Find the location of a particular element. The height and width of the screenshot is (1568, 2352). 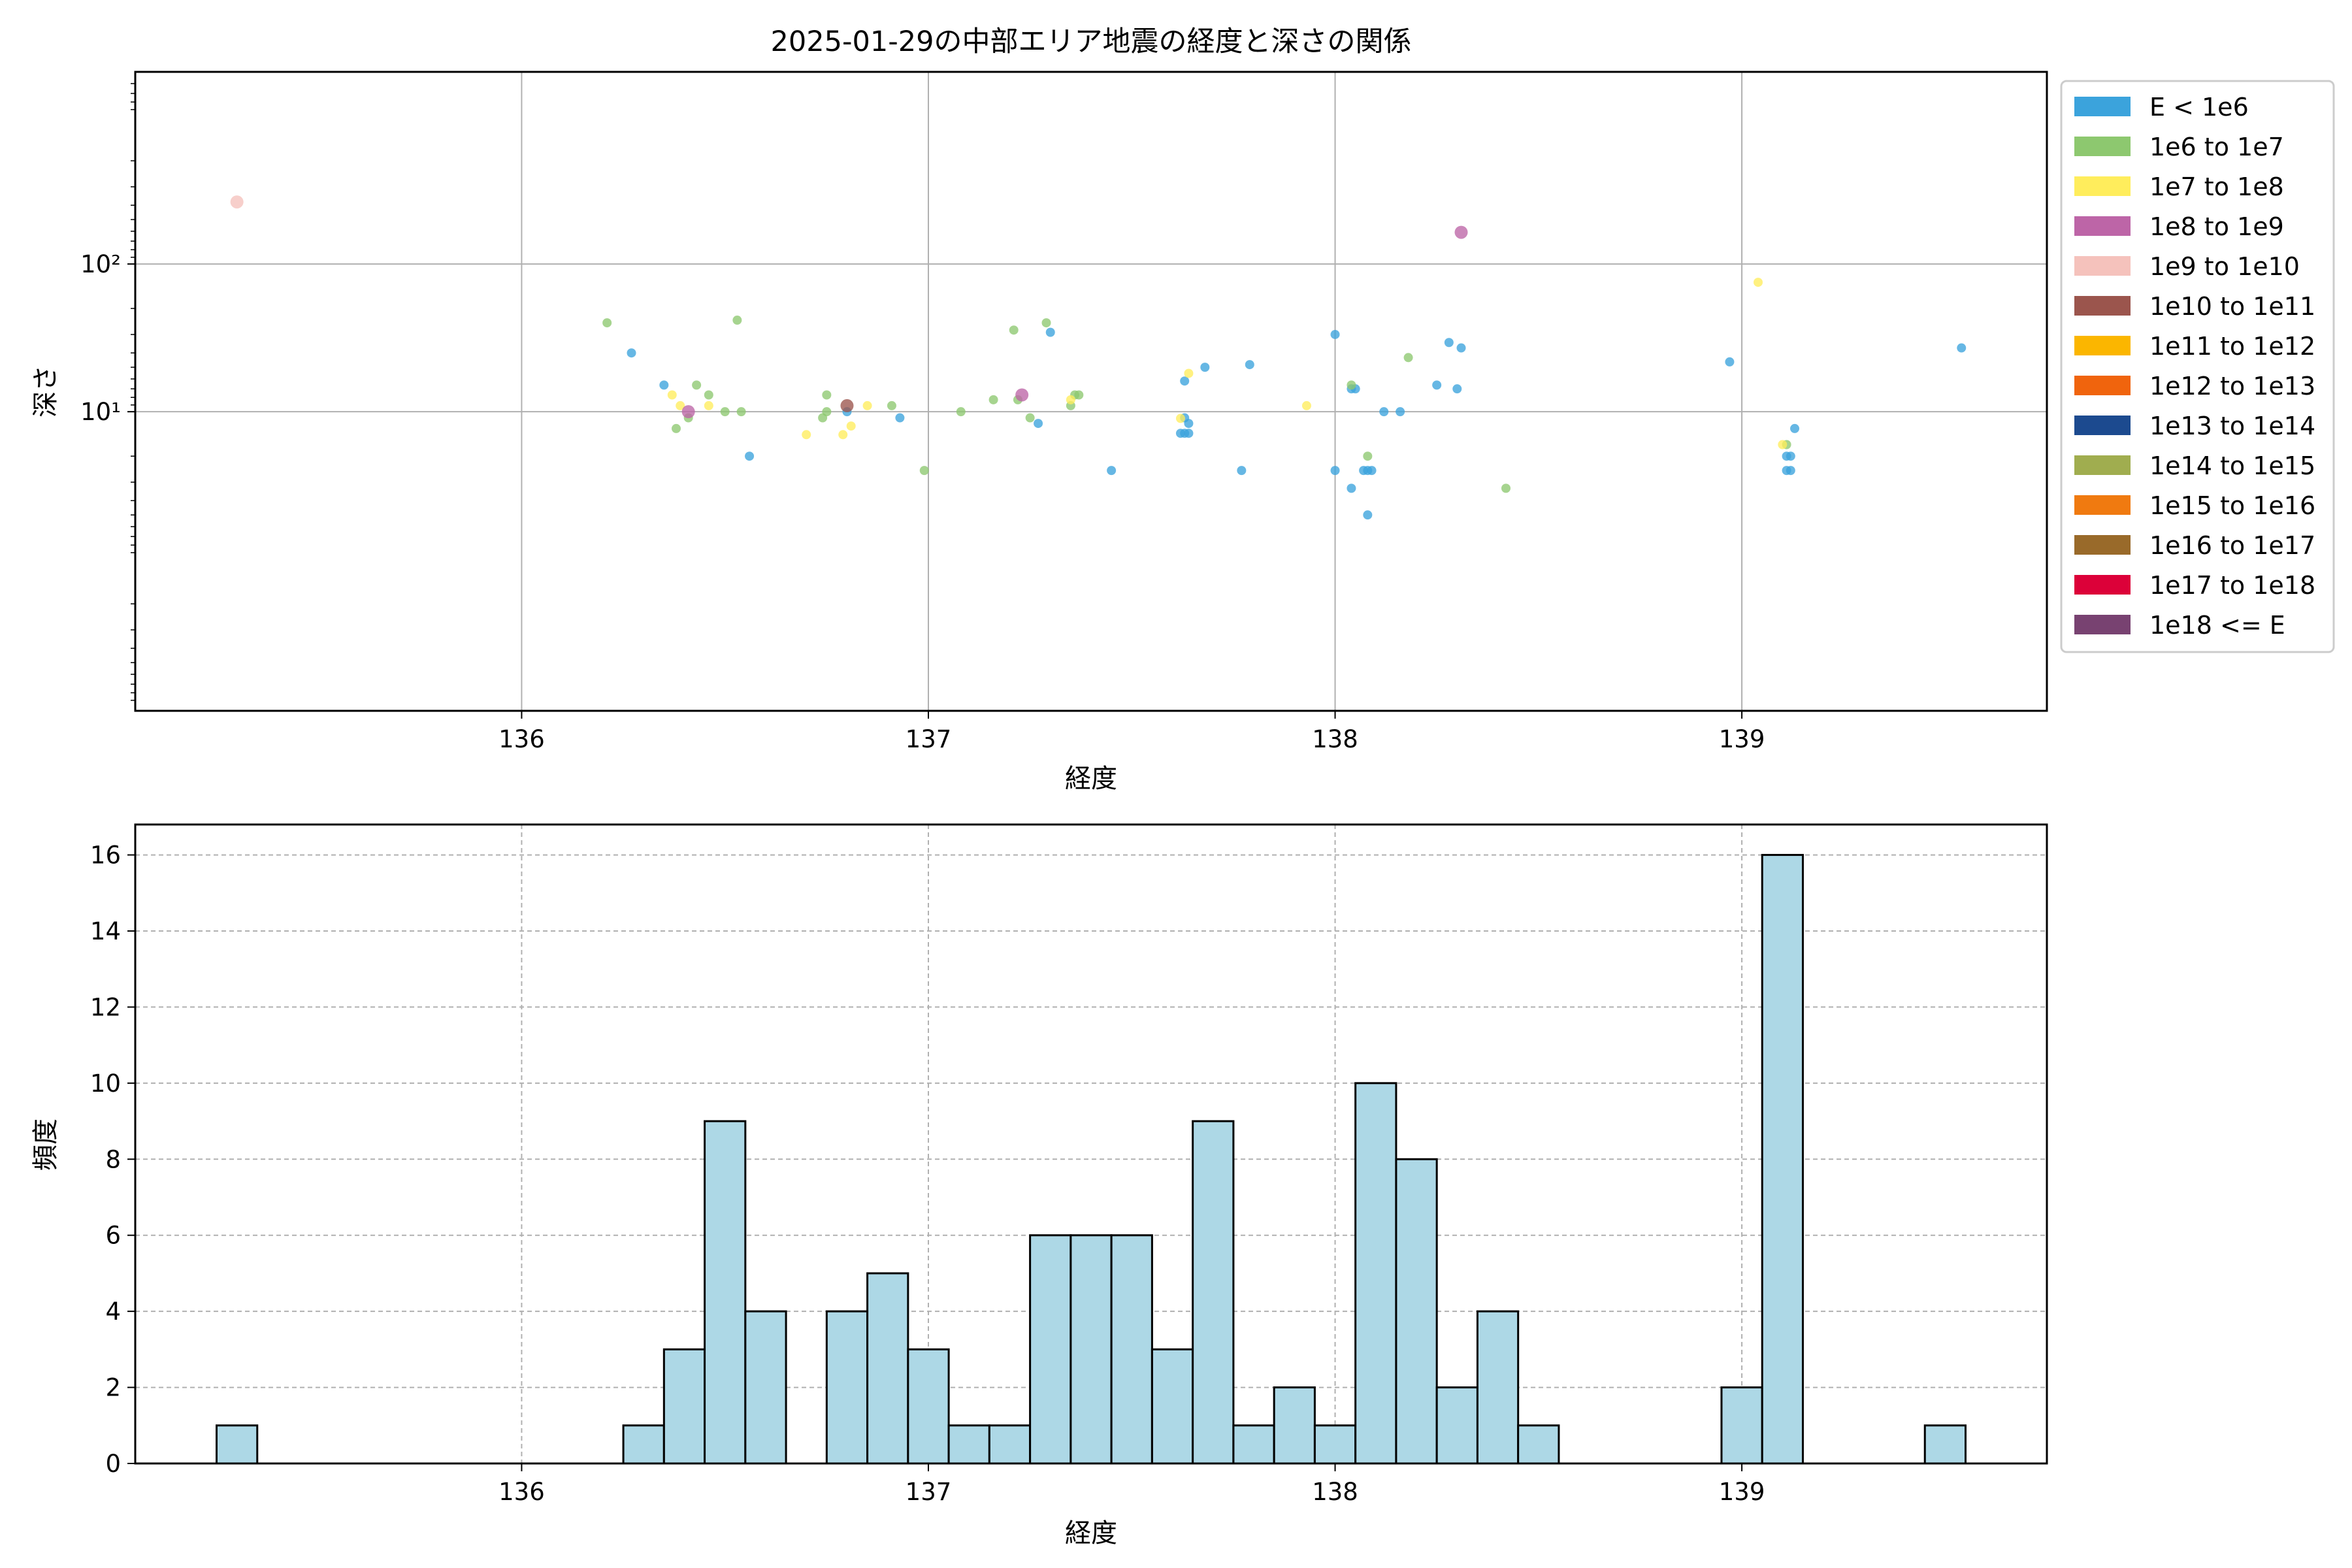

legend-label: 1e14 to 1e15 is located at coordinates (2232, 465).